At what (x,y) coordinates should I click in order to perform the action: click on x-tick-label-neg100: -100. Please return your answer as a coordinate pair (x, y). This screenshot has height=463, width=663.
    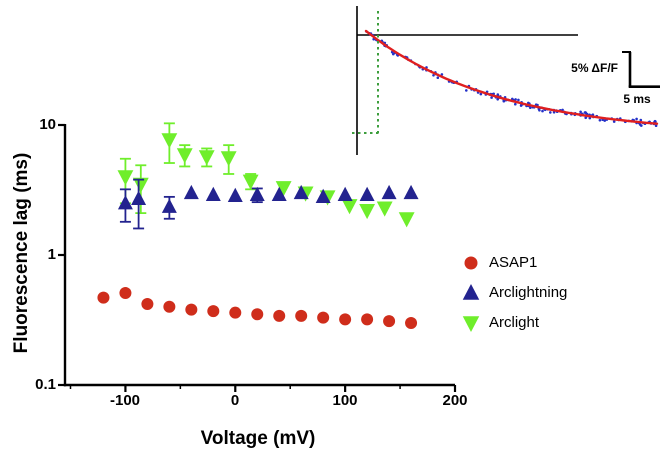
    Looking at the image, I should click on (125, 400).